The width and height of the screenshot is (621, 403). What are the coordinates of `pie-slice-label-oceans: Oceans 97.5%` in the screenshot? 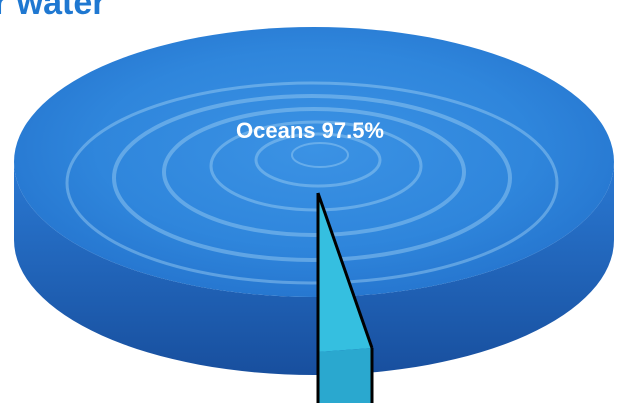 It's located at (310, 130).